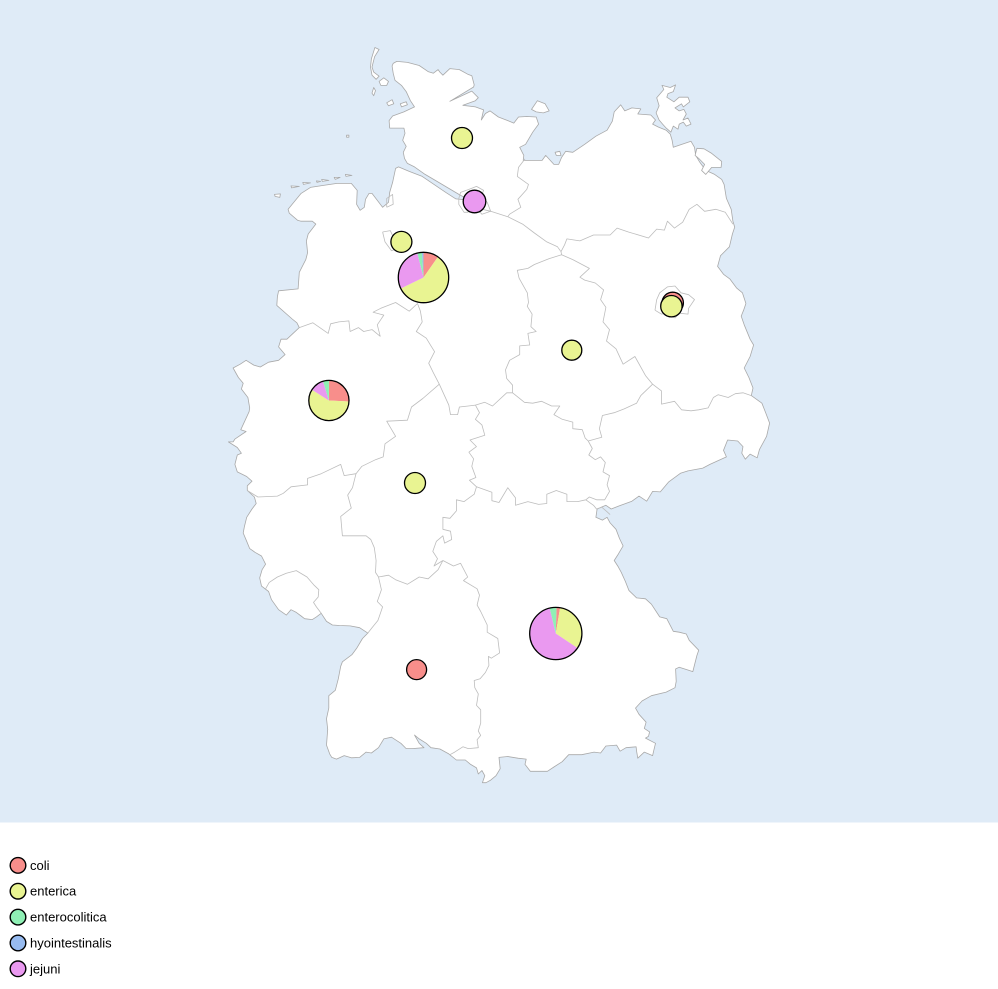 Image resolution: width=998 pixels, height=989 pixels. Describe the element at coordinates (44, 968) in the screenshot. I see `svg-text: jejuni` at that location.